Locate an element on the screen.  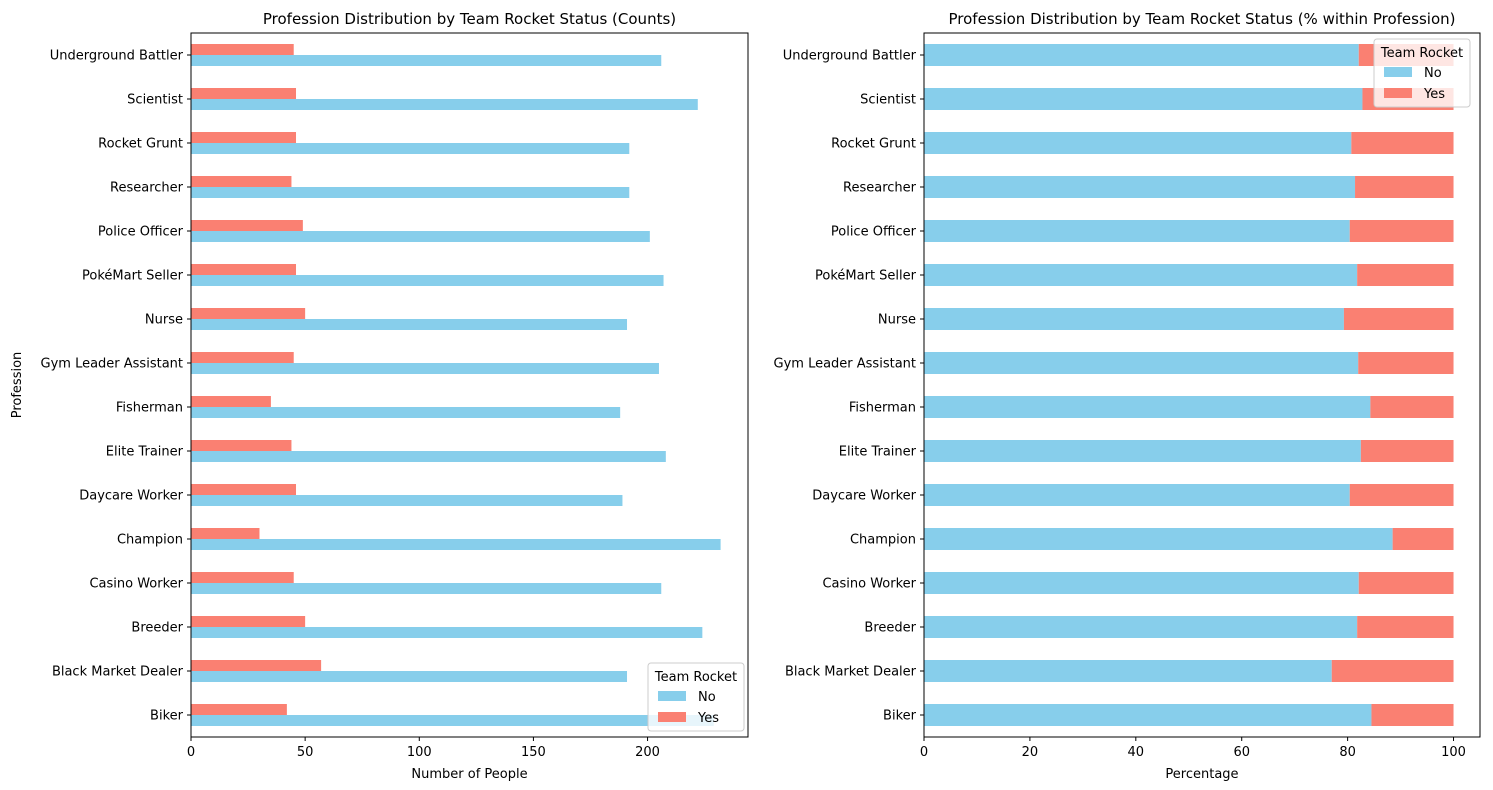
y-tick-label: Underground Battler is located at coordinates (117, 56).